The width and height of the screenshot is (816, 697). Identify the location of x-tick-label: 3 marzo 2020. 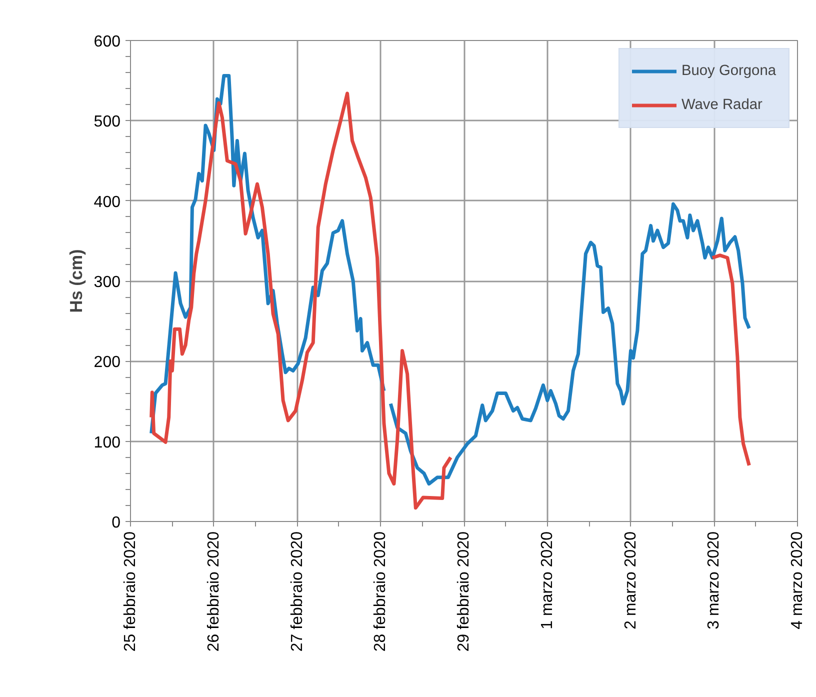
(714, 580).